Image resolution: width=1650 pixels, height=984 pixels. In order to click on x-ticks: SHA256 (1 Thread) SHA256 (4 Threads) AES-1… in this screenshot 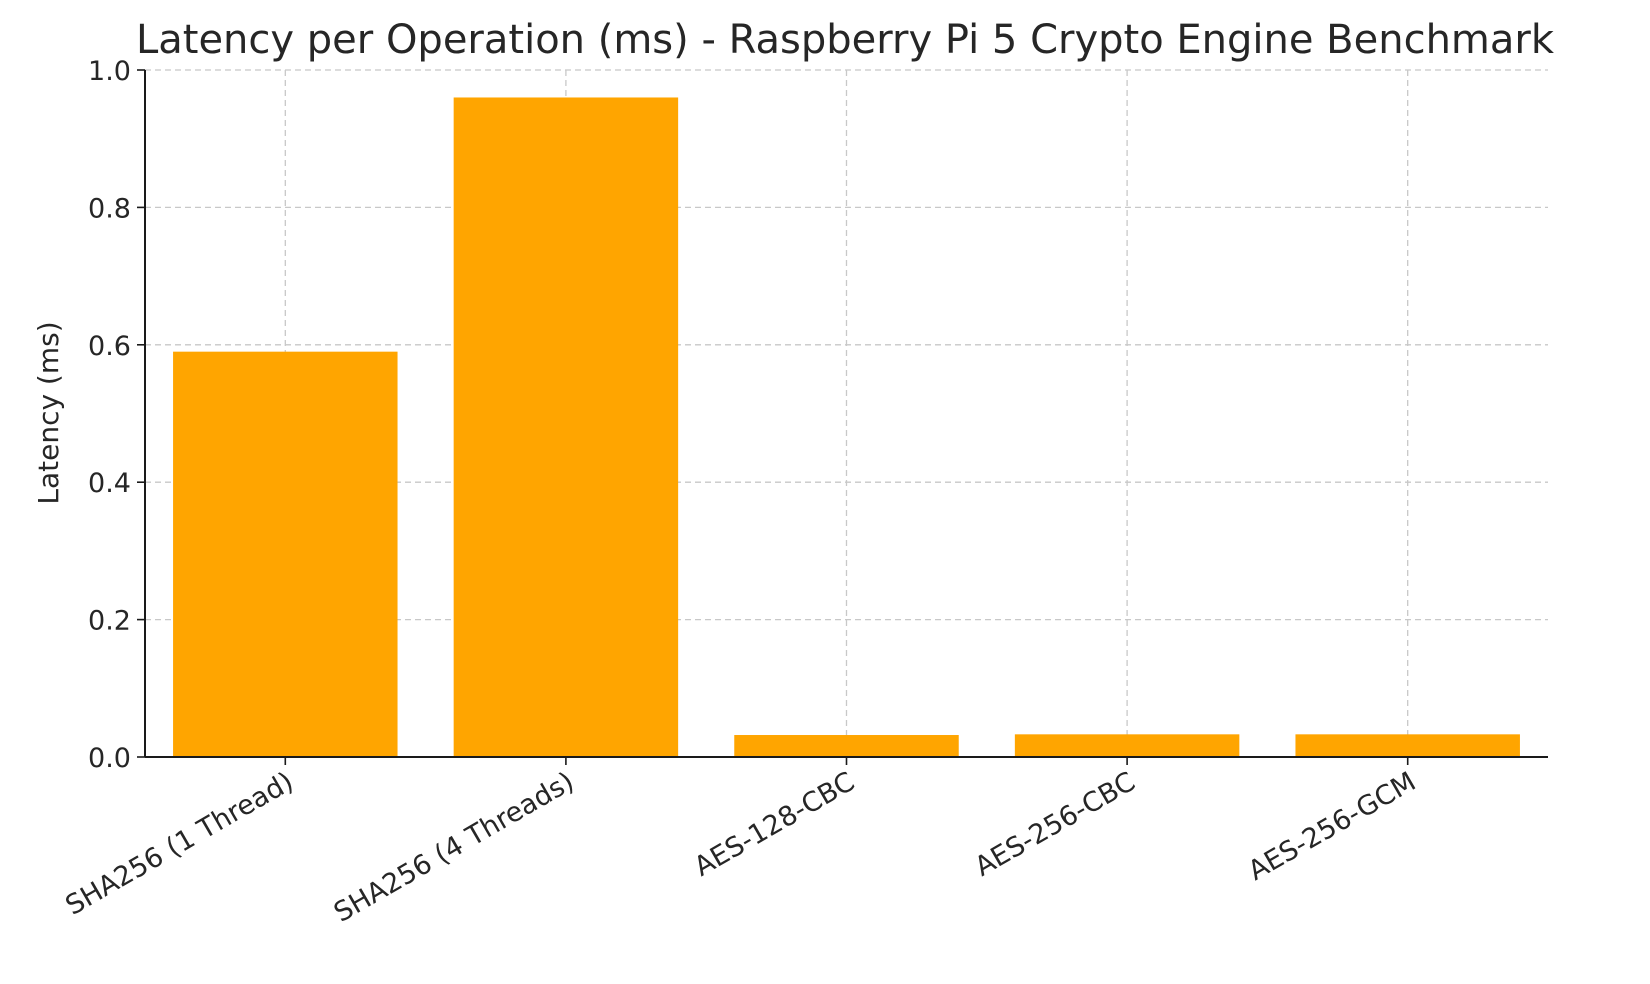, I will do `click(741, 843)`.